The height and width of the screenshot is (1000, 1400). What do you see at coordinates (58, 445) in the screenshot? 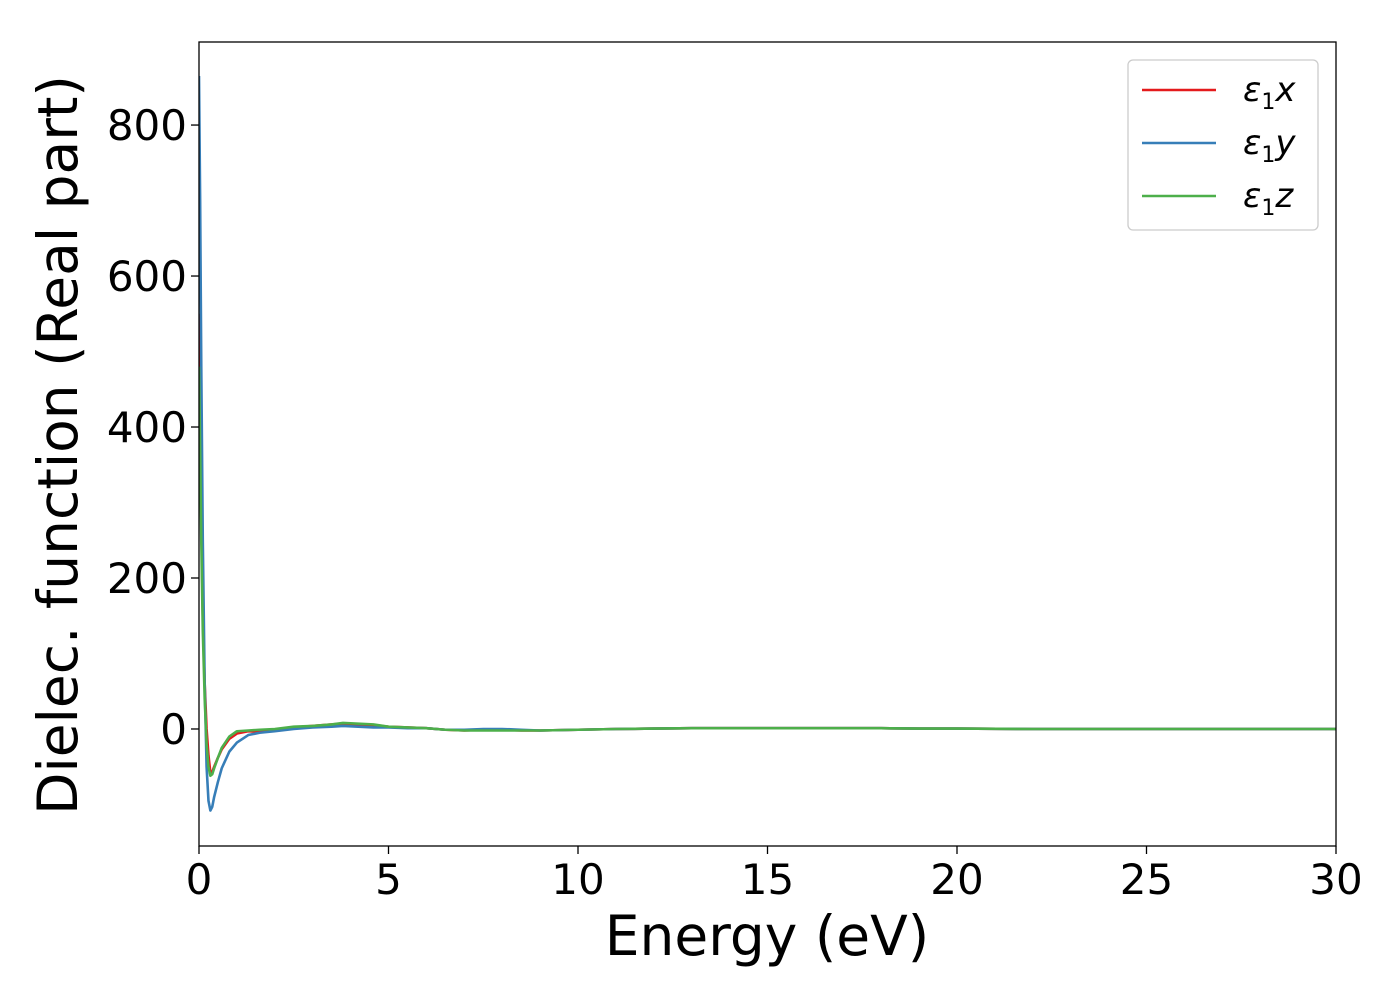
I see `y-axis-label: Dielec. function (Real part)` at bounding box center [58, 445].